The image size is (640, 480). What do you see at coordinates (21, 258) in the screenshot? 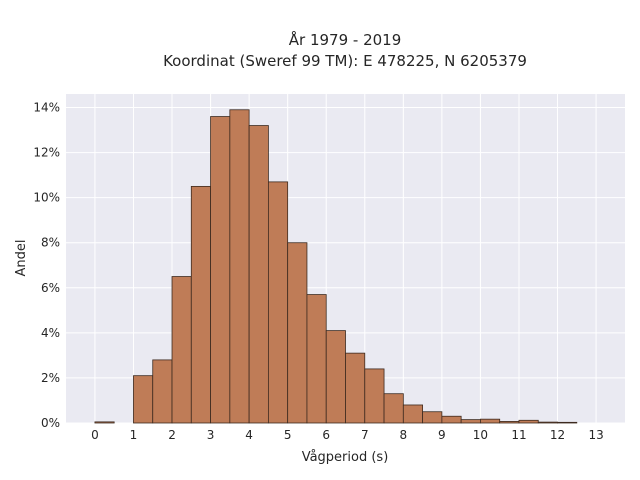
I see `y-axis-label: Andel` at bounding box center [21, 258].